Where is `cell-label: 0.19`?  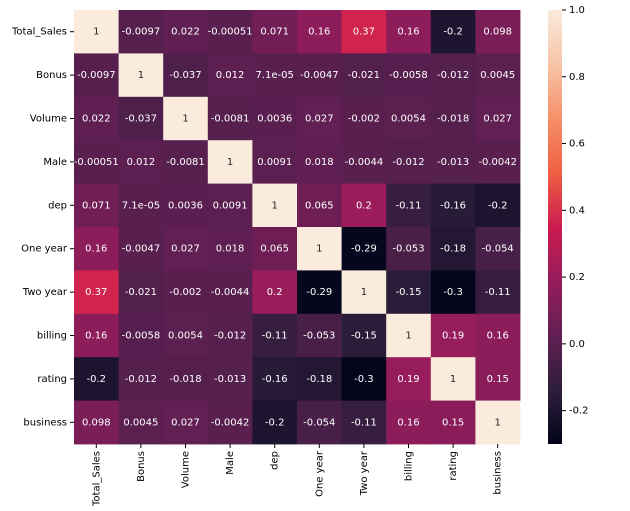 cell-label: 0.19 is located at coordinates (453, 336).